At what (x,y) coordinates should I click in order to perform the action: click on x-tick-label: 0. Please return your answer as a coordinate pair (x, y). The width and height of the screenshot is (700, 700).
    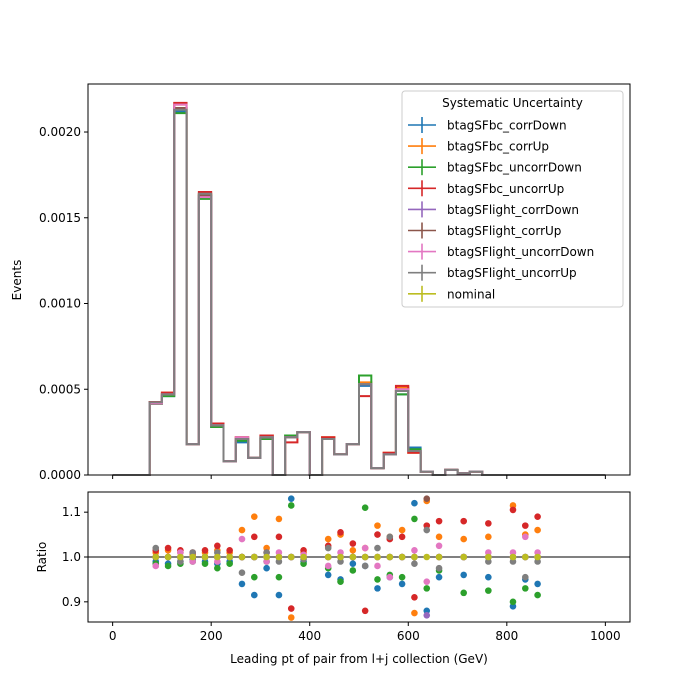
    Looking at the image, I should click on (113, 636).